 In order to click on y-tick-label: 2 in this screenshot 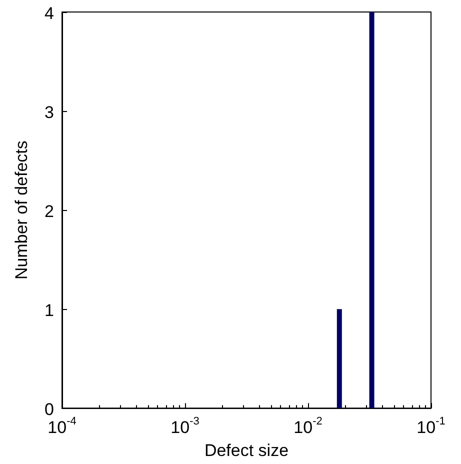, I will do `click(49, 212)`.